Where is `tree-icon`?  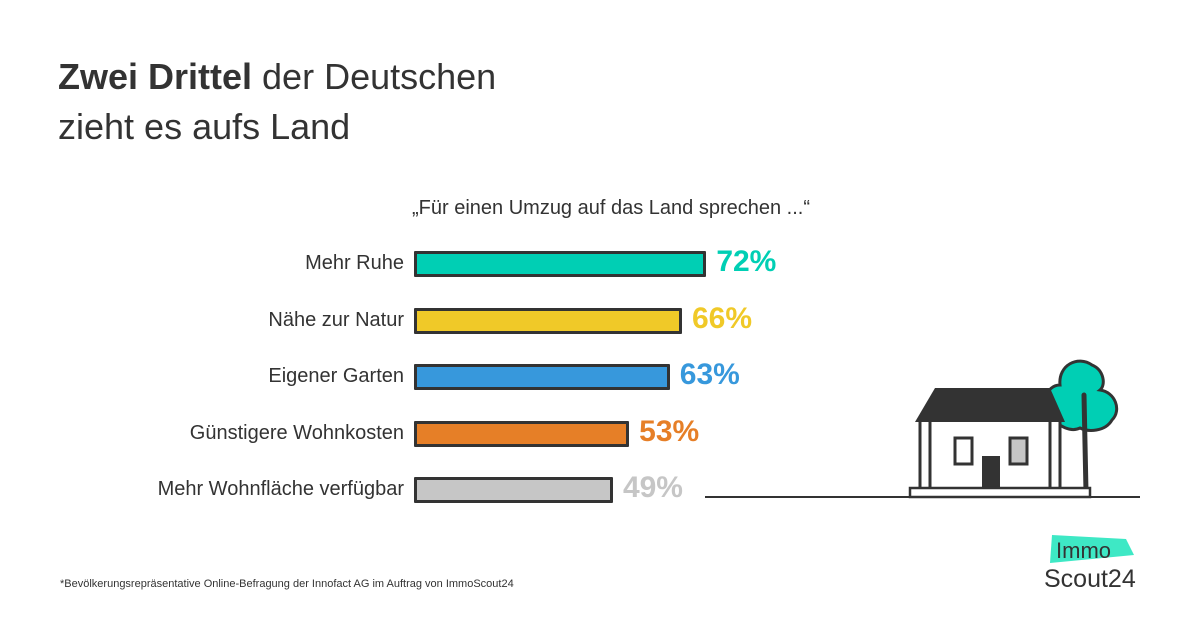
tree-icon is located at coordinates (1081, 427).